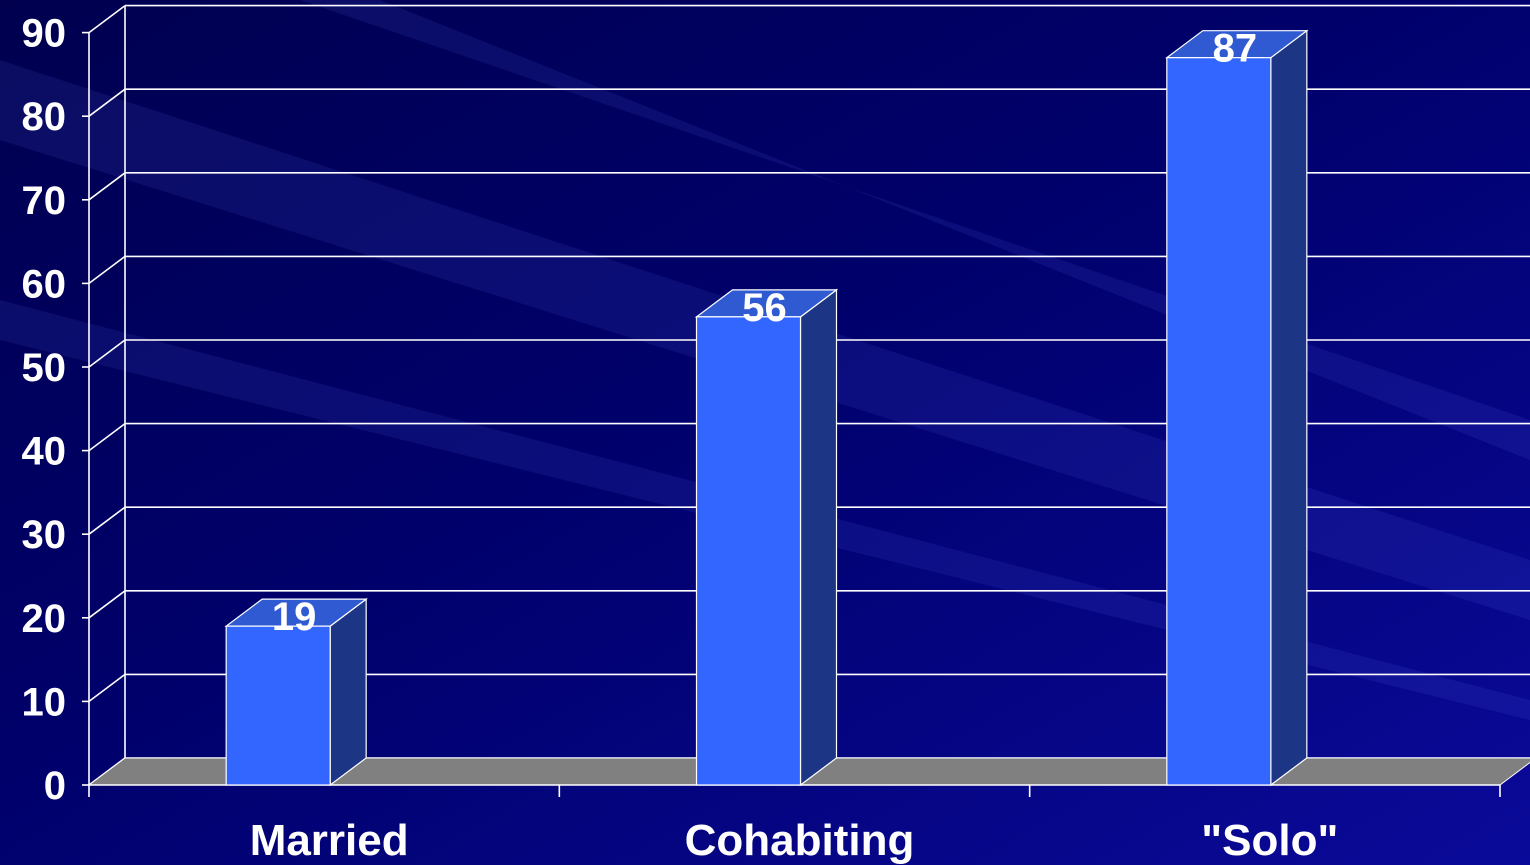 This screenshot has height=865, width=1530. Describe the element at coordinates (44, 452) in the screenshot. I see `y-tick-label: 40` at that location.